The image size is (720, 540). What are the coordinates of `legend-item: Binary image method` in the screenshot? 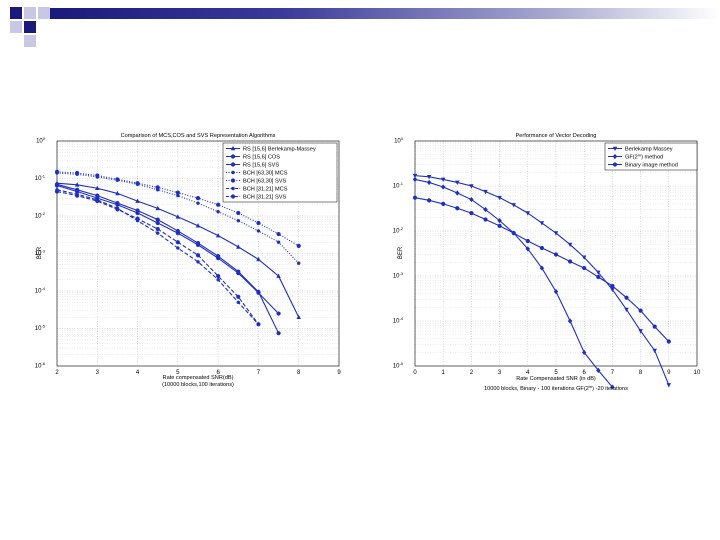 It's located at (643, 165).